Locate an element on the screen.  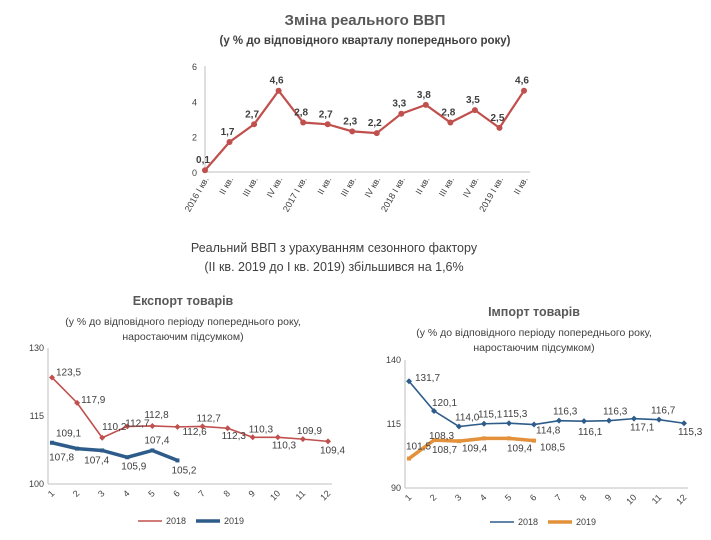
export-data-label-2018: 117,9 is located at coordinates (93, 400).